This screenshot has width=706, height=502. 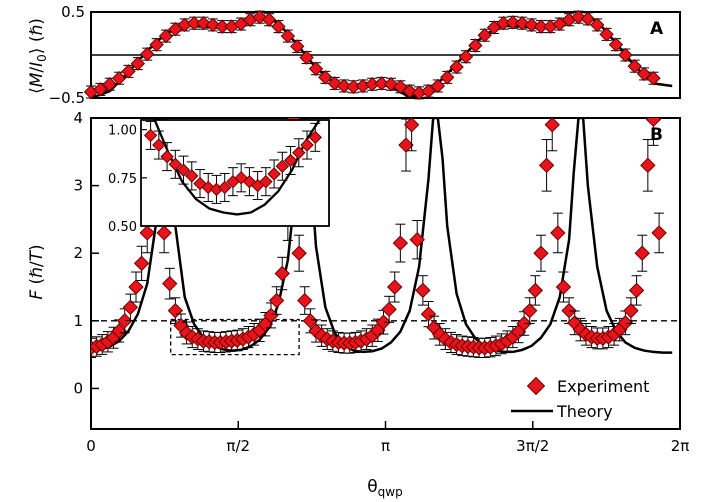 What do you see at coordinates (122, 227) in the screenshot?
I see `inset-ytick-label: 0.50` at bounding box center [122, 227].